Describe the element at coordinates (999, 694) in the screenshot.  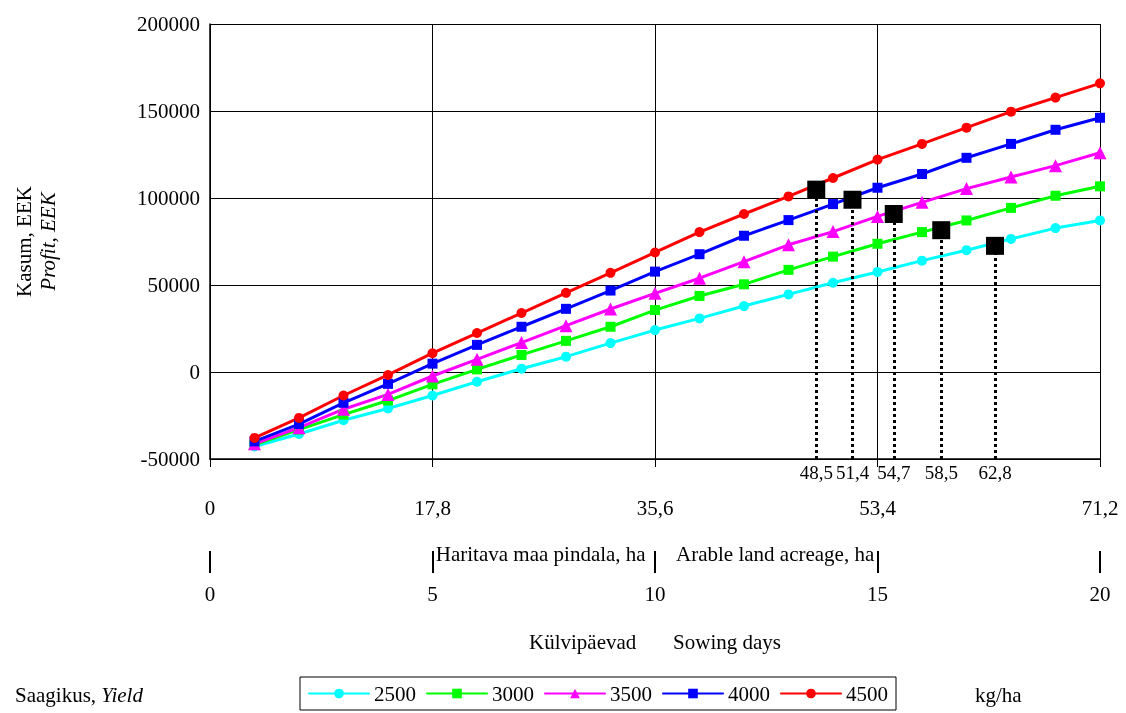
I see `text: kg/ha` at that location.